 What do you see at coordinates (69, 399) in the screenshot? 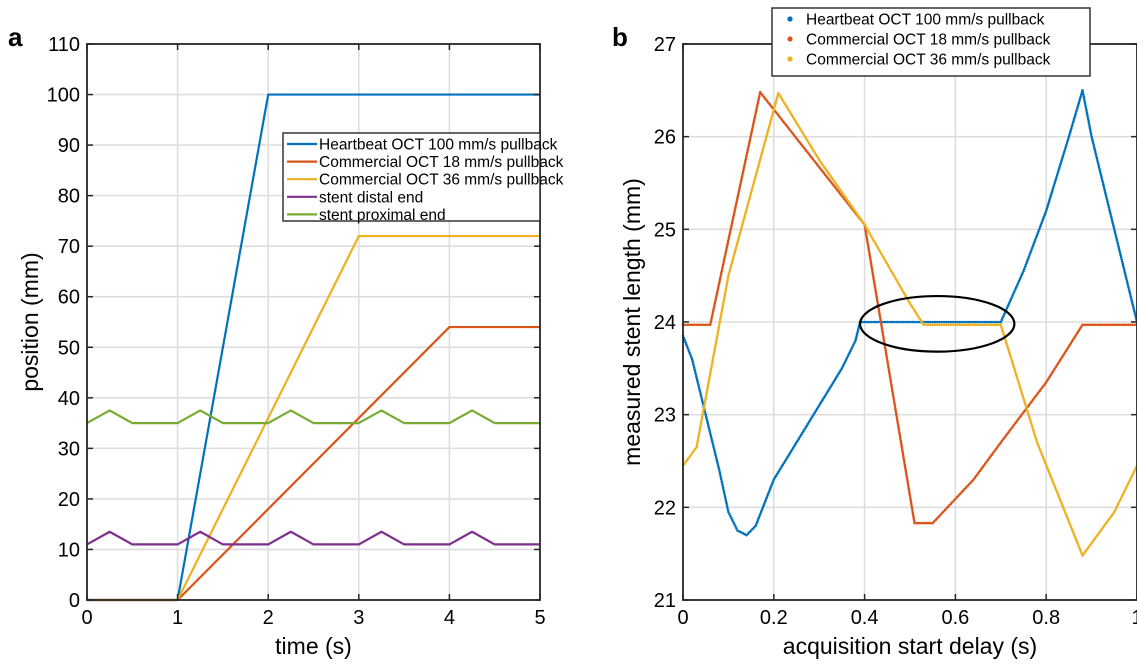
I see `y-tick-label: 40` at bounding box center [69, 399].